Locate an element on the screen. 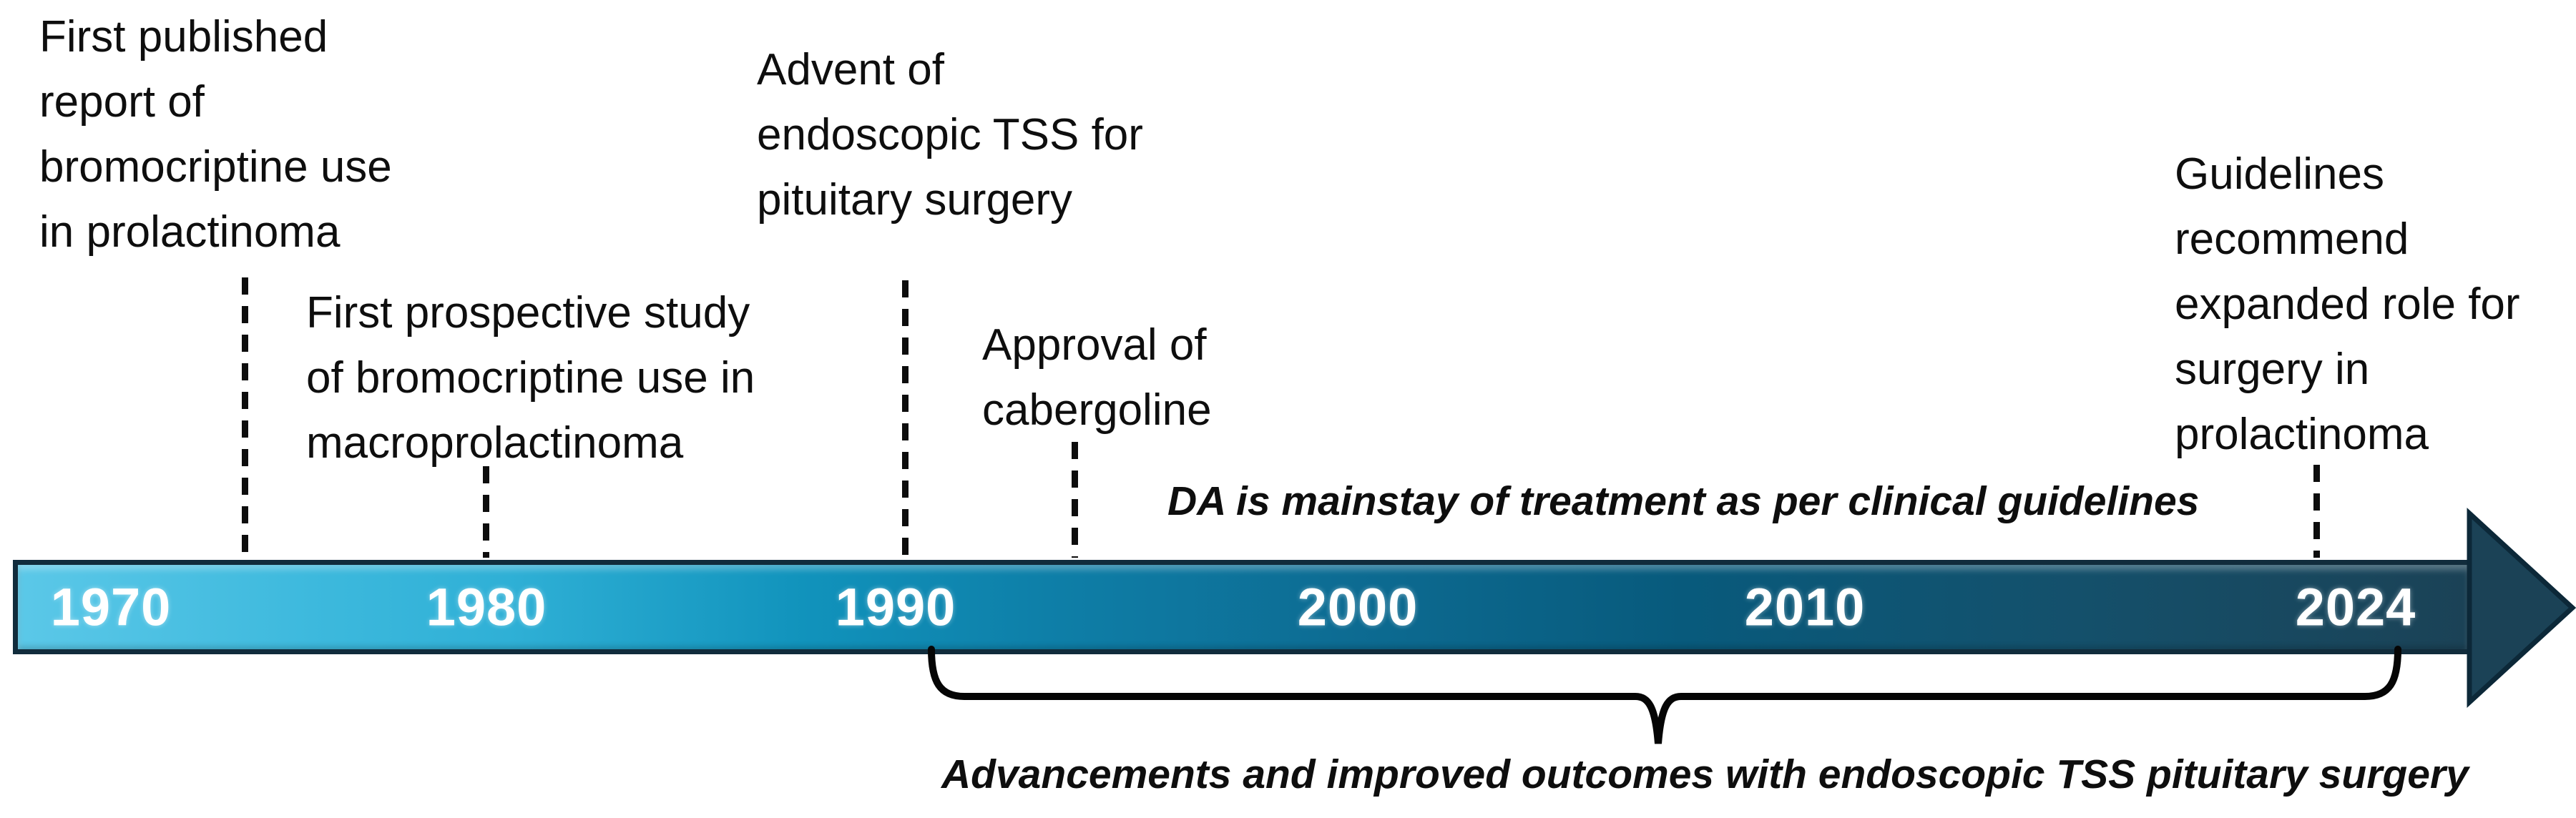  year-label-2000: 2000 is located at coordinates (1358, 607).